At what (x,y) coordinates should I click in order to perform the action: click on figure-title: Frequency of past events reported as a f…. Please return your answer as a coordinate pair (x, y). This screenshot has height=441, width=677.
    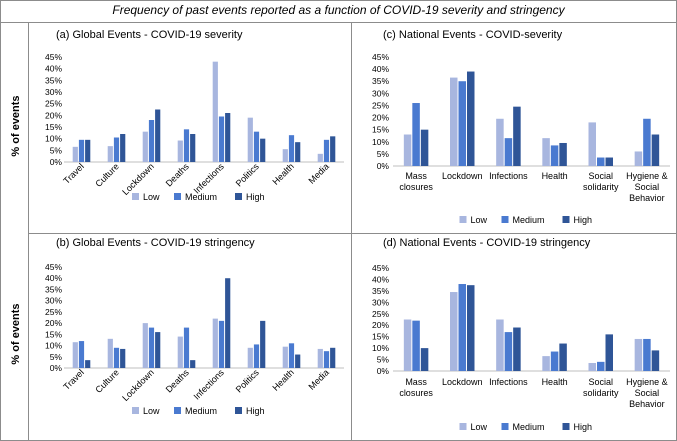
    Looking at the image, I should click on (338, 10).